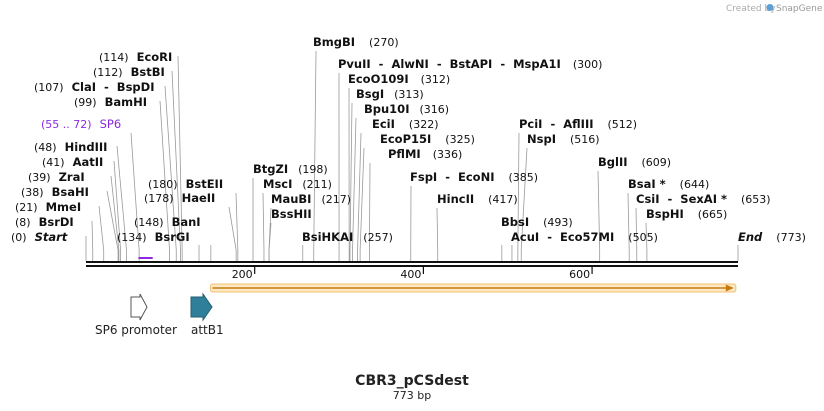 This screenshot has height=411, width=824. I want to click on map-title: CBR3_pCSdest, so click(412, 381).